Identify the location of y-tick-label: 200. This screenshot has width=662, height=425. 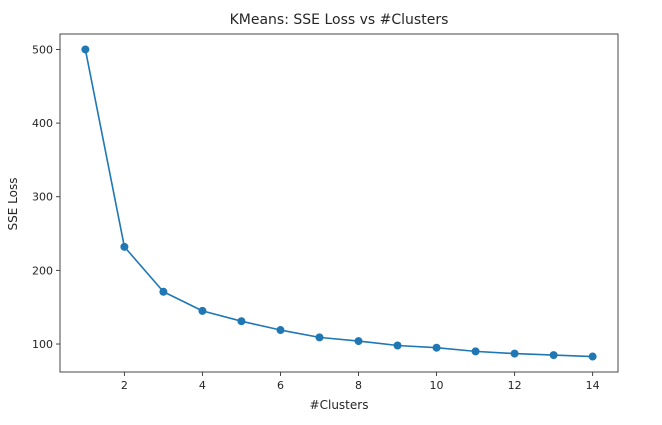
(42, 270).